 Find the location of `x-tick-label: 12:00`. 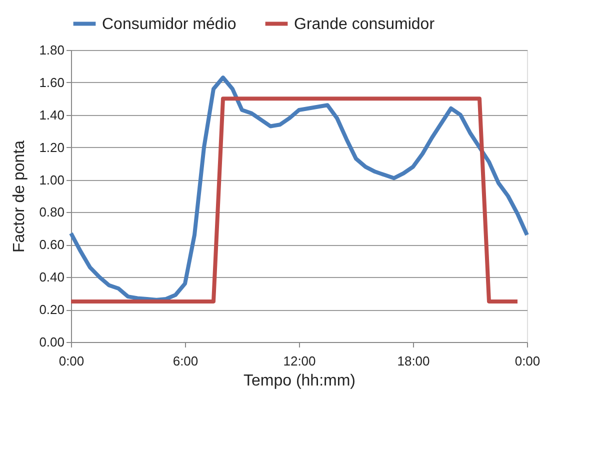

x-tick-label: 12:00 is located at coordinates (299, 361).